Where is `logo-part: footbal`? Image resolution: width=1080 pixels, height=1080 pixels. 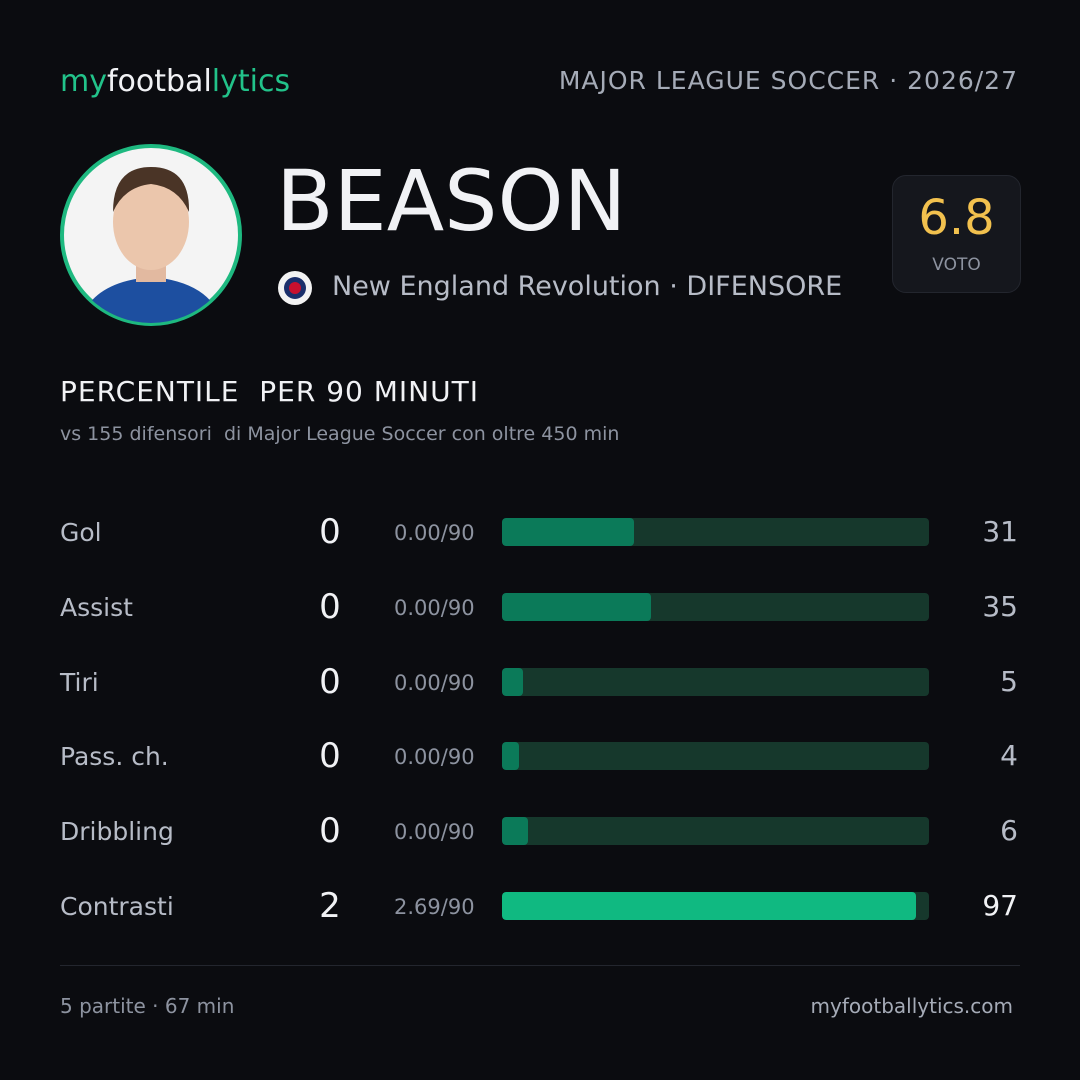 logo-part: footbal is located at coordinates (159, 81).